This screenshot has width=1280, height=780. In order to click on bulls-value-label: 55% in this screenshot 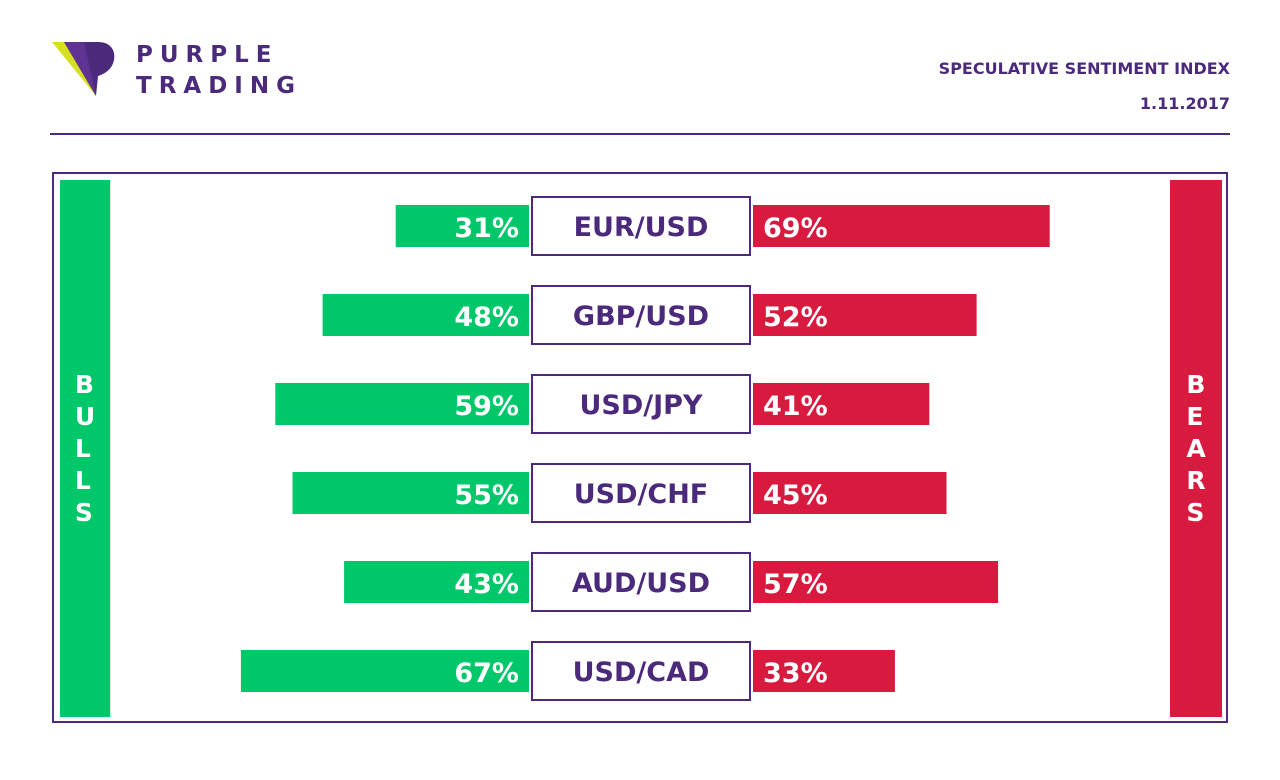, I will do `click(486, 495)`.